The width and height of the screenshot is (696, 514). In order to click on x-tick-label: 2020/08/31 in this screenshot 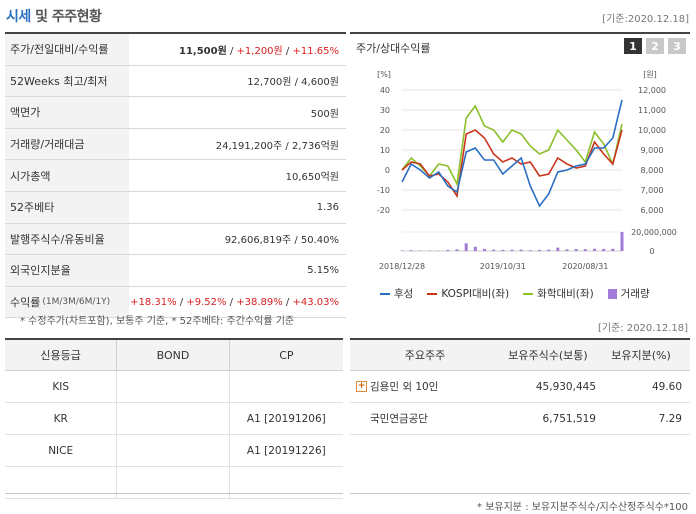, I will do `click(585, 266)`.